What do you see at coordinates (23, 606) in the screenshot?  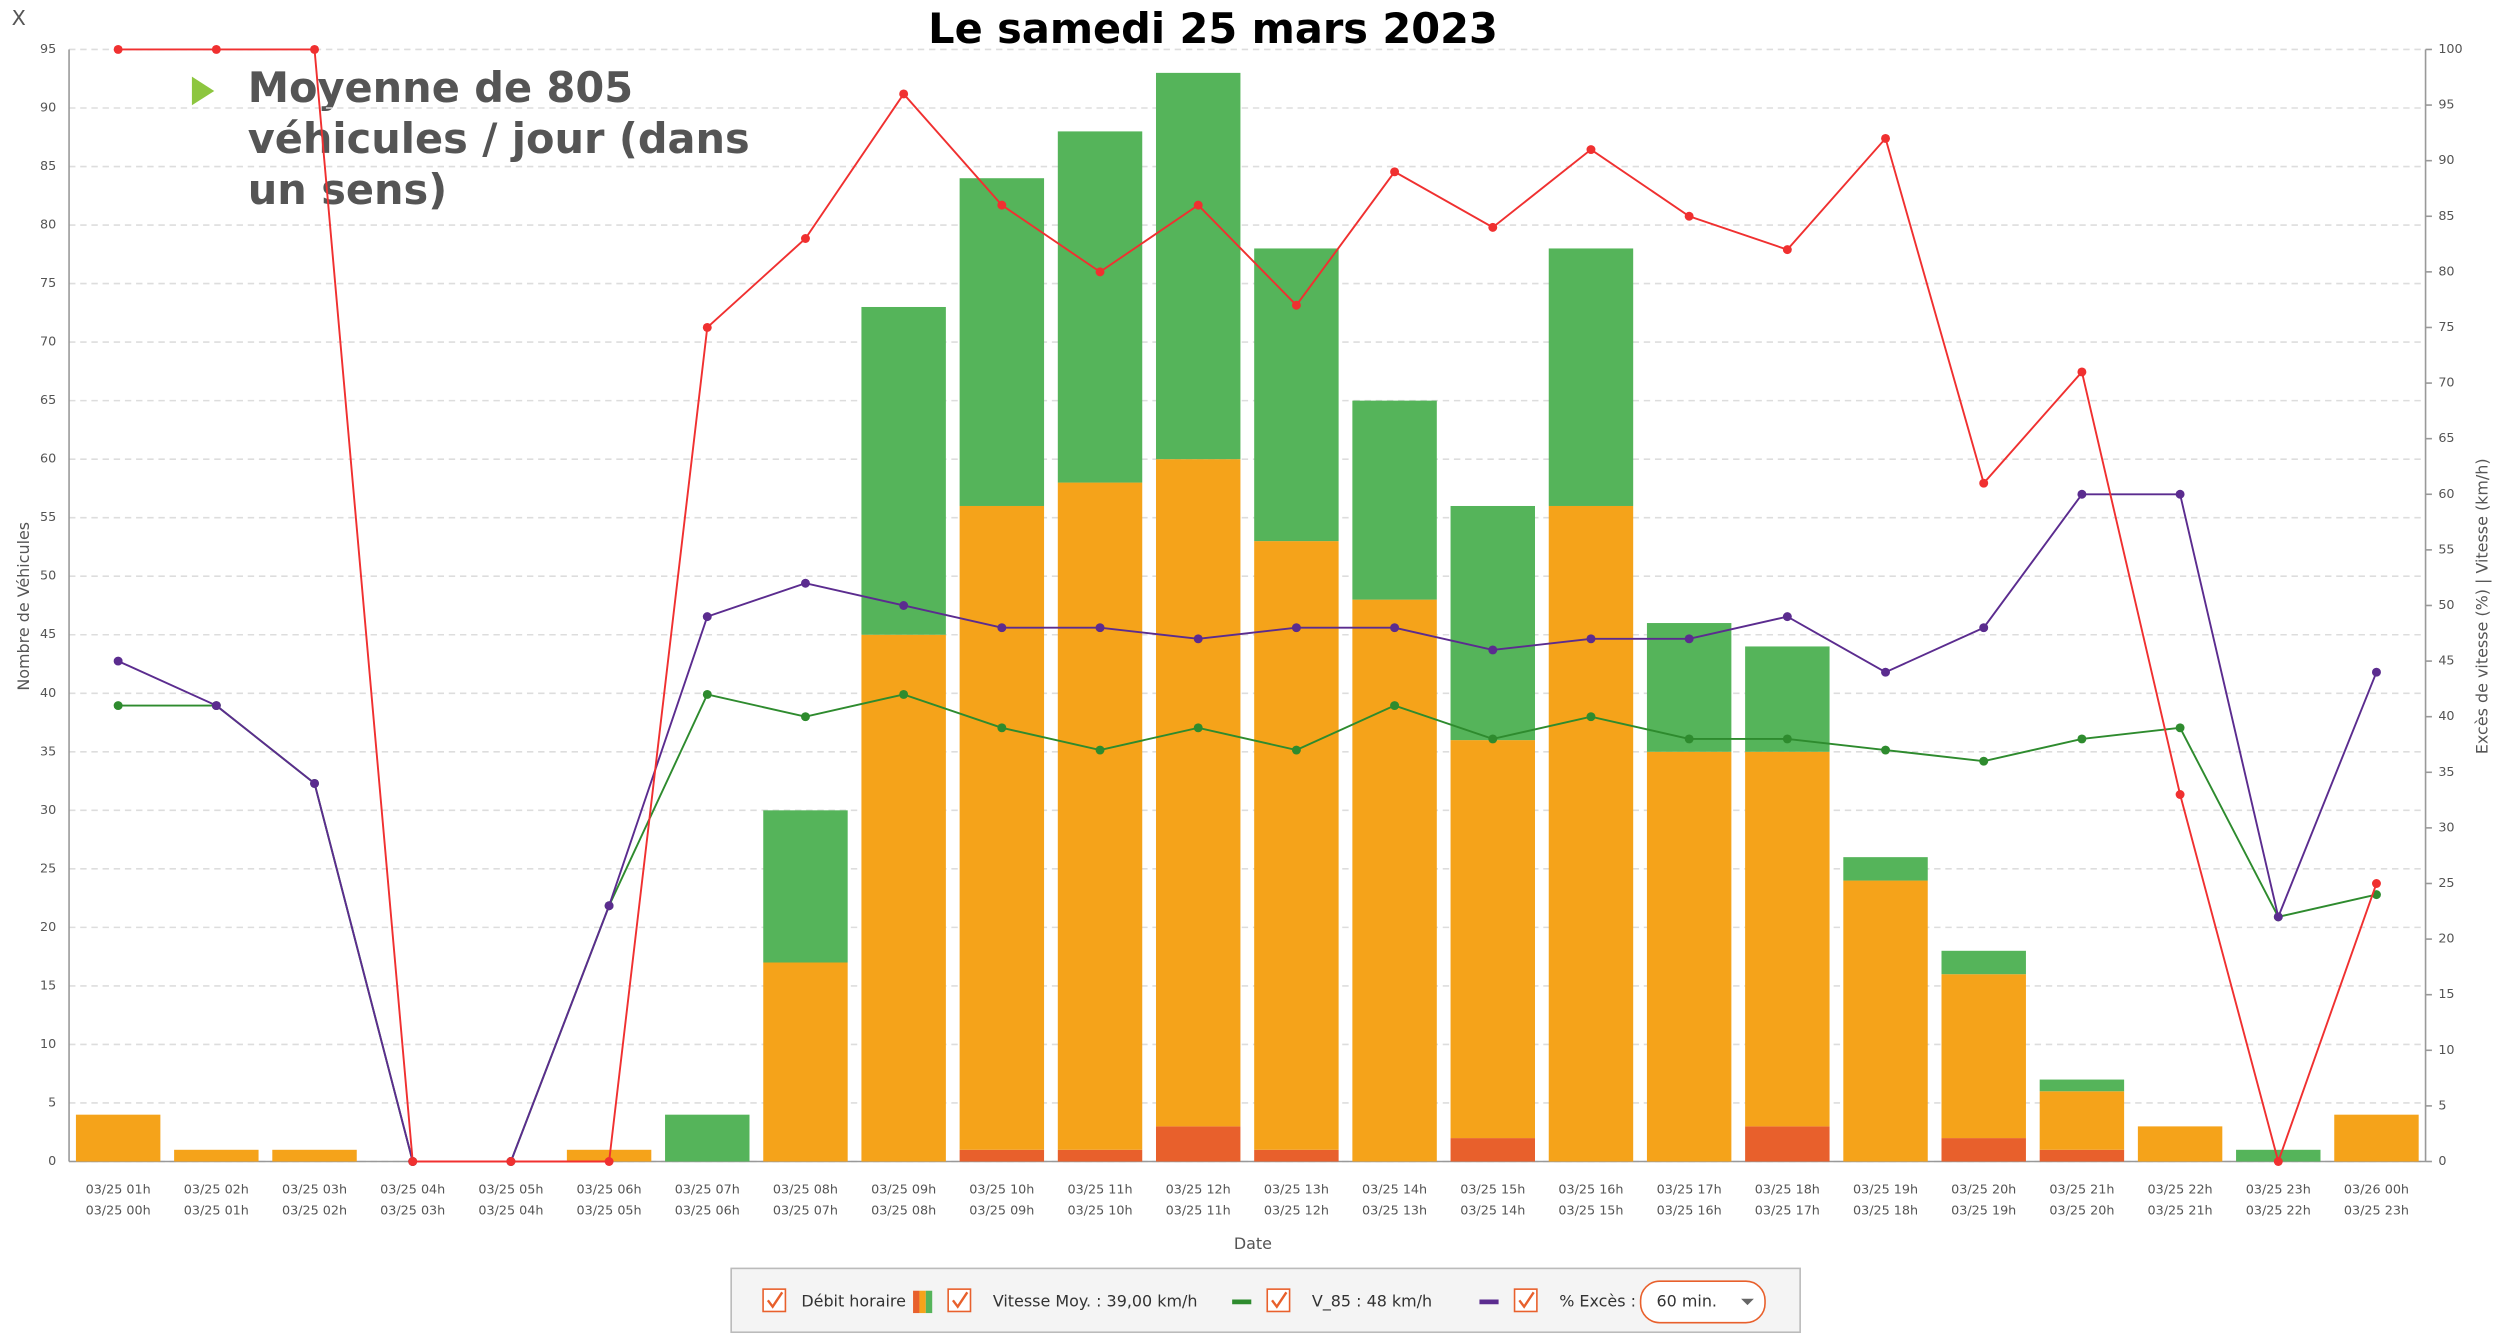 I see `y-axis-label: Nombre de Véhicules` at bounding box center [23, 606].